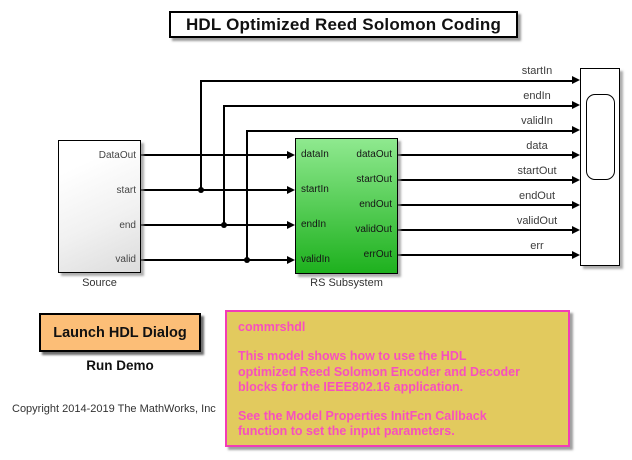  I want to click on signal-label-validout: validOut, so click(537, 221).